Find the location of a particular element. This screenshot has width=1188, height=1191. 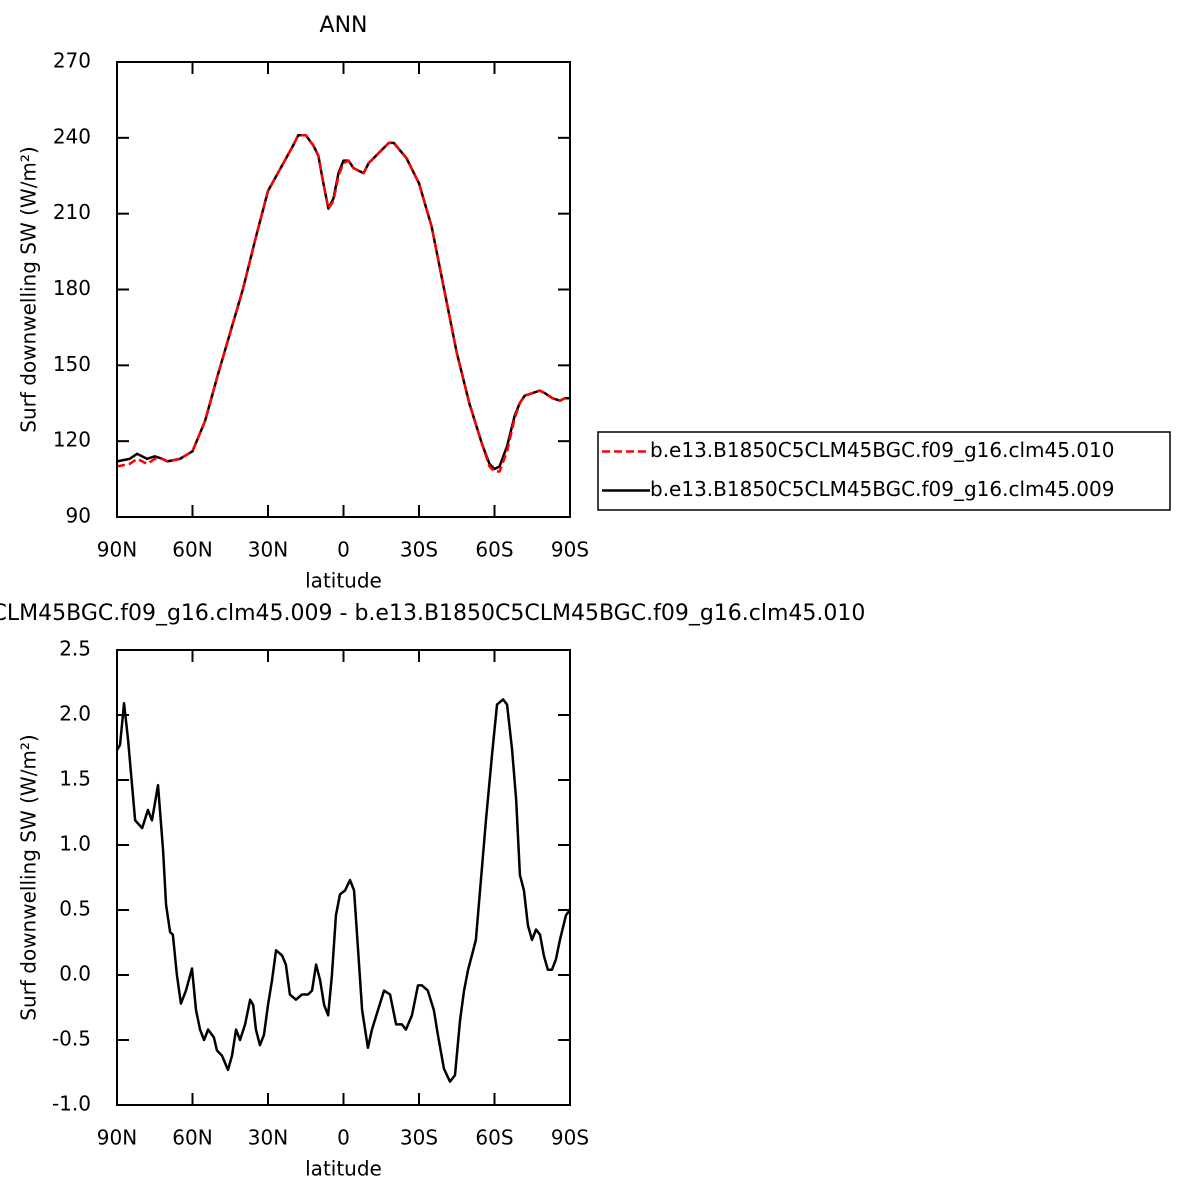

legend-label: b.e13.B1850C5CLM45BGC.f09_g16.clm45.009 is located at coordinates (882, 489).